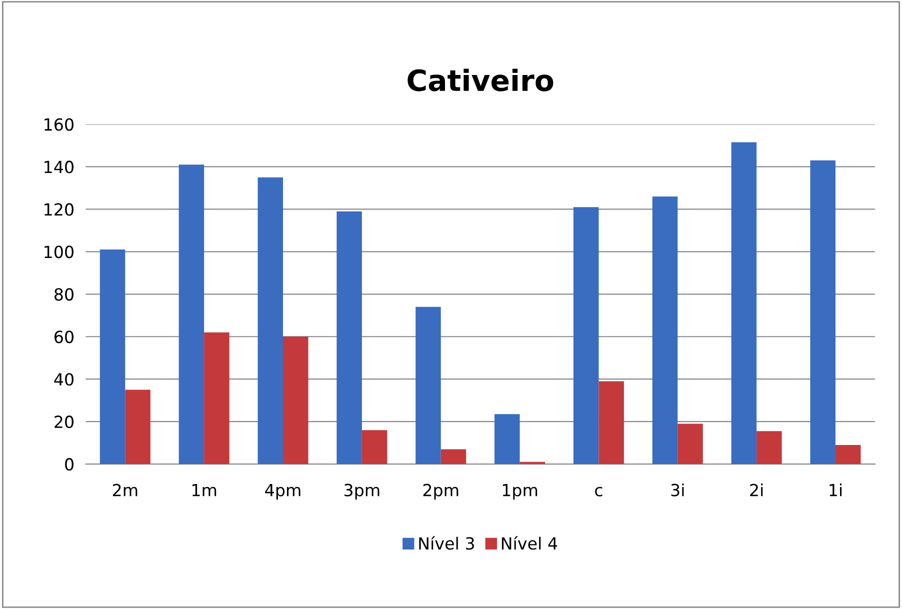 The image size is (902, 609). Describe the element at coordinates (836, 490) in the screenshot. I see `x-tick-label: 1i` at that location.